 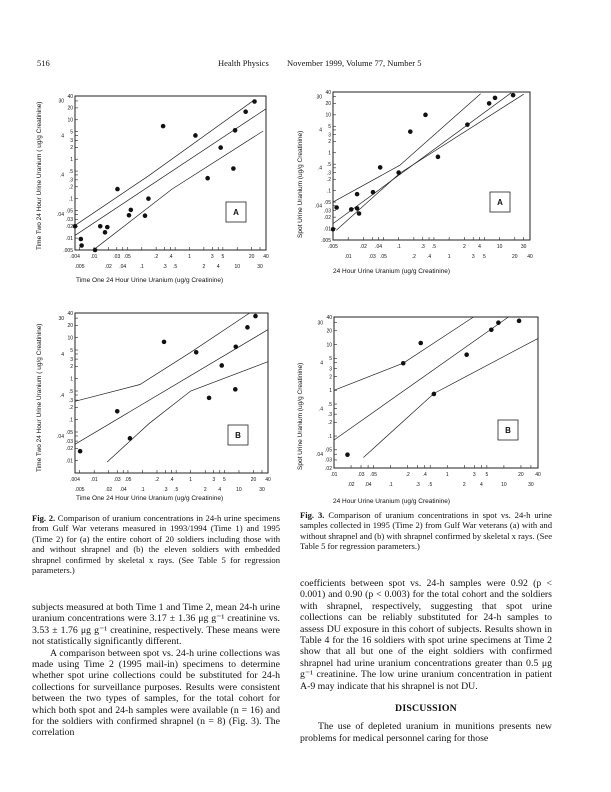 I want to click on fig3b-y-tick-label: .1, so click(x=330, y=437).